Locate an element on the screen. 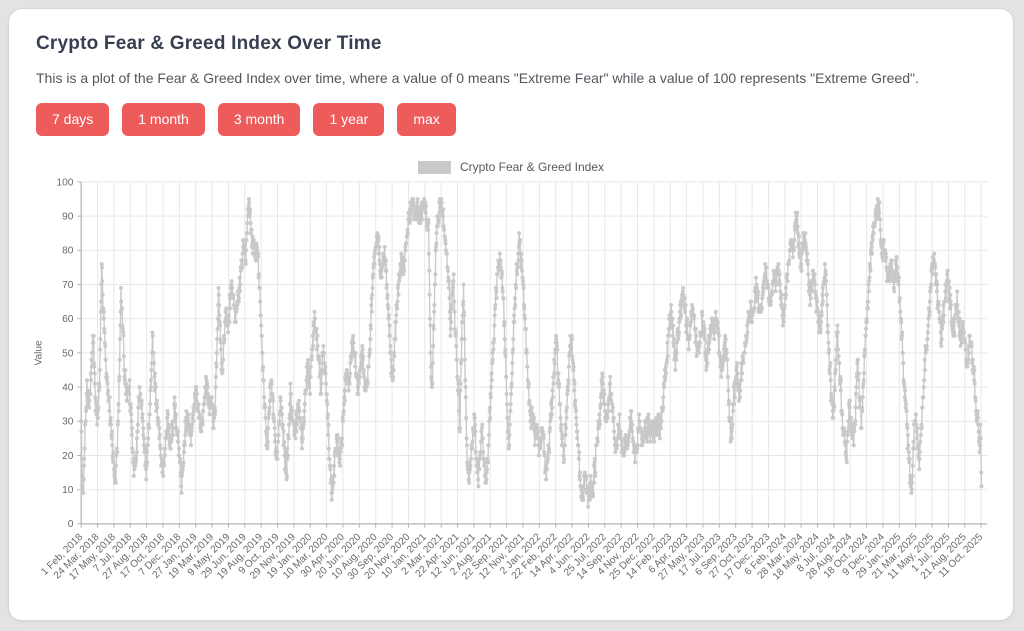  svg-text: 20 is located at coordinates (68, 456).